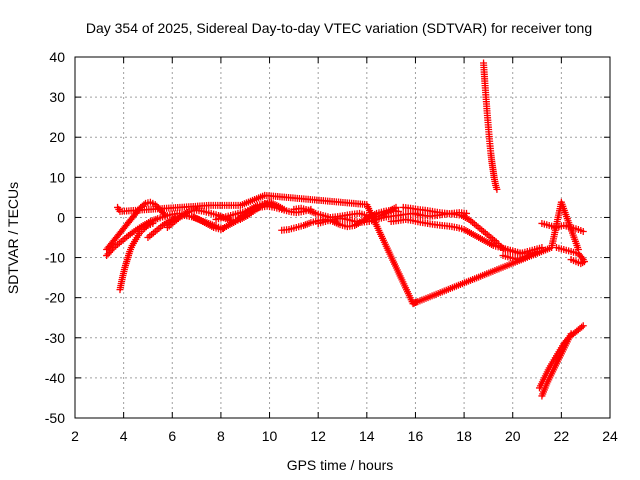 The height and width of the screenshot is (480, 640). I want to click on series-arc-c, so click(136, 256).